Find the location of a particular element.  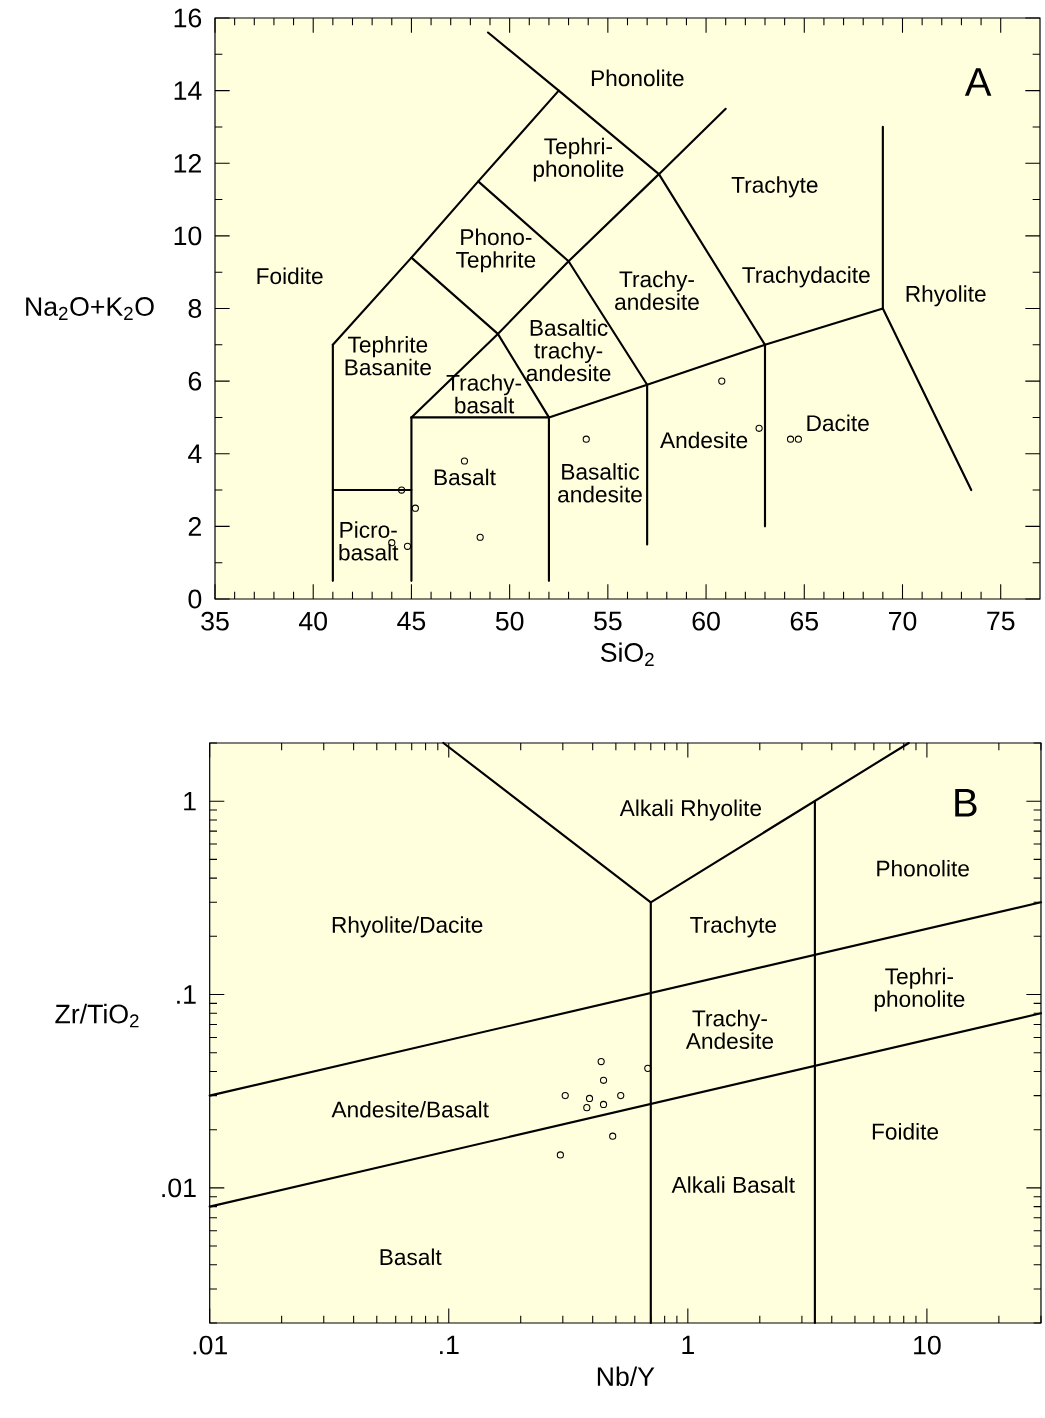

y-tick-label: 4 is located at coordinates (195, 453).